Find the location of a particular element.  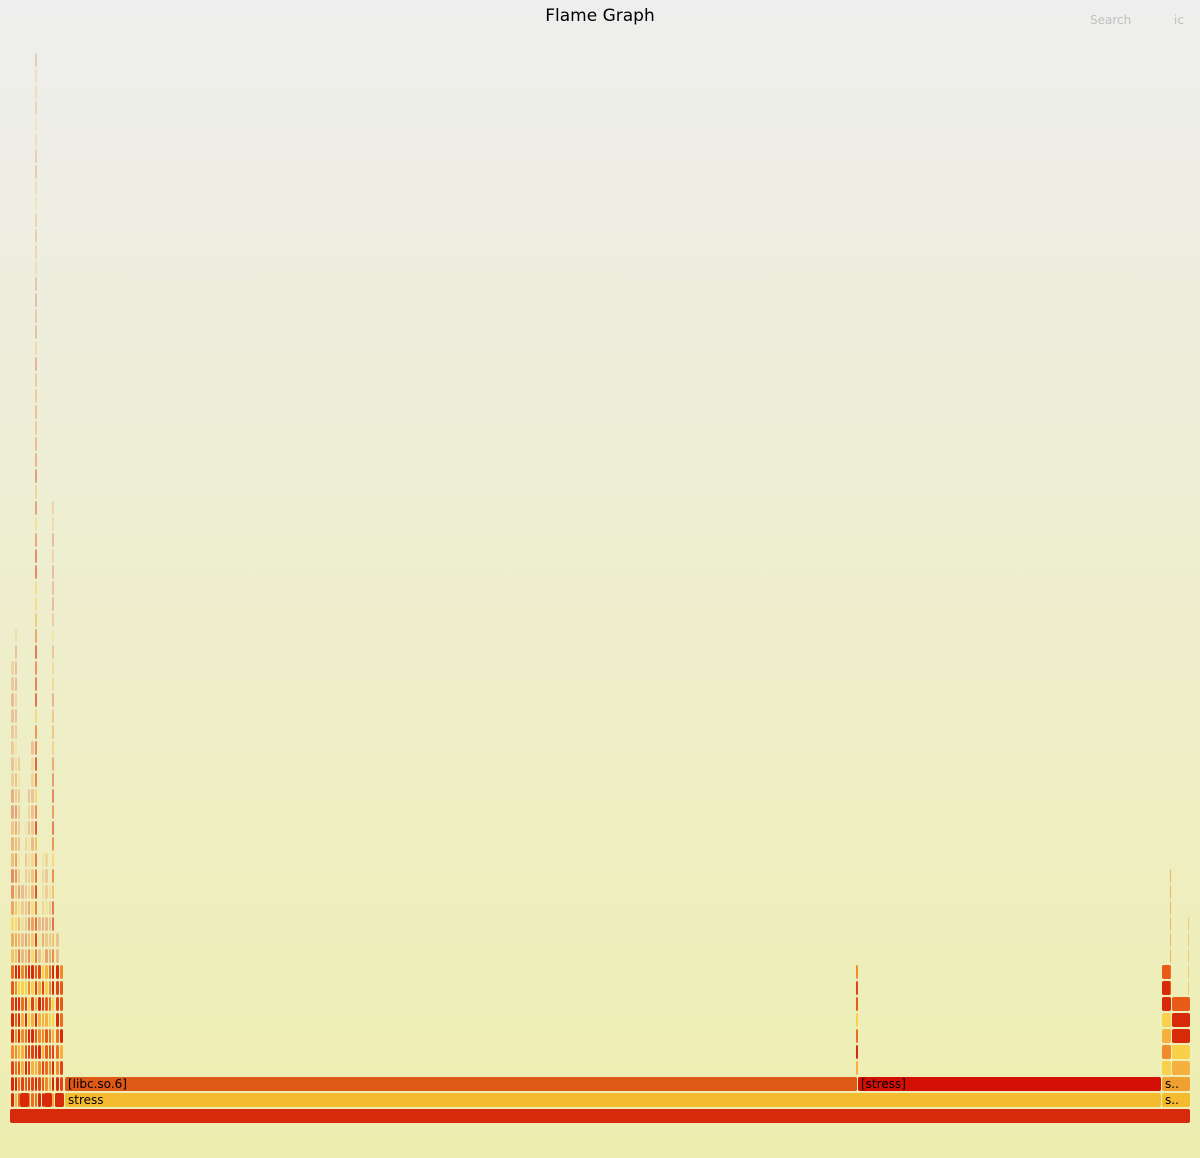

frame--stress- is located at coordinates (1009, 1084).